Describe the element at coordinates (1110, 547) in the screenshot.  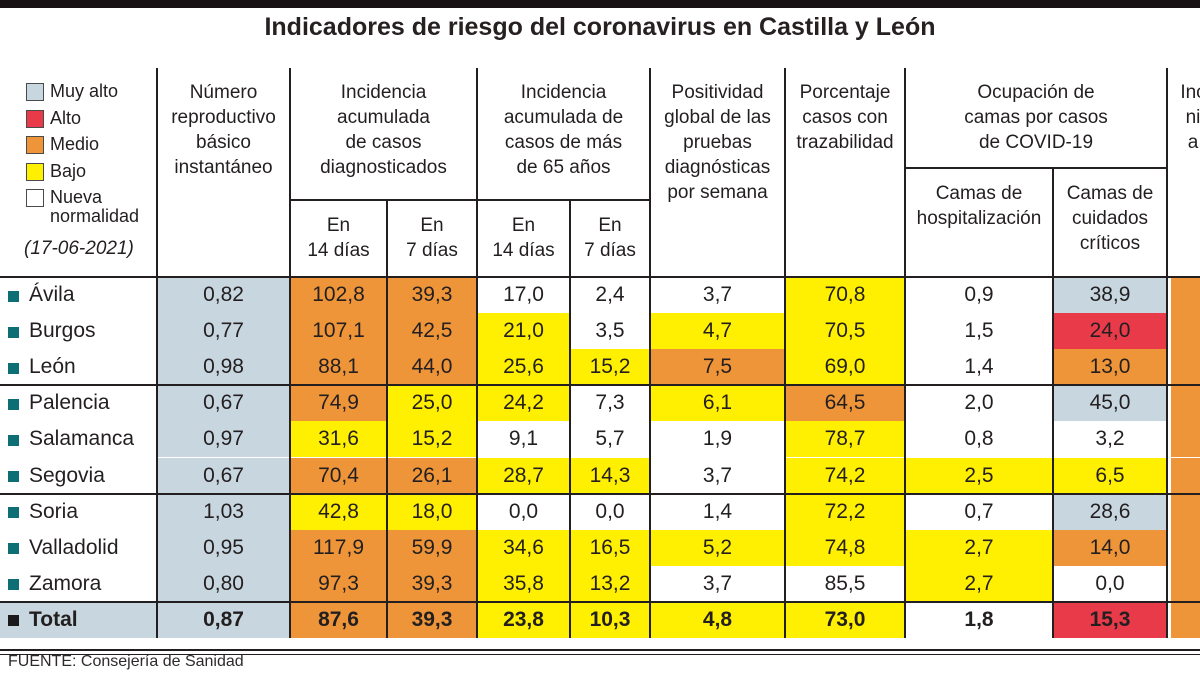
I see `cell-valladolid-camas_criticos: 14,0` at that location.